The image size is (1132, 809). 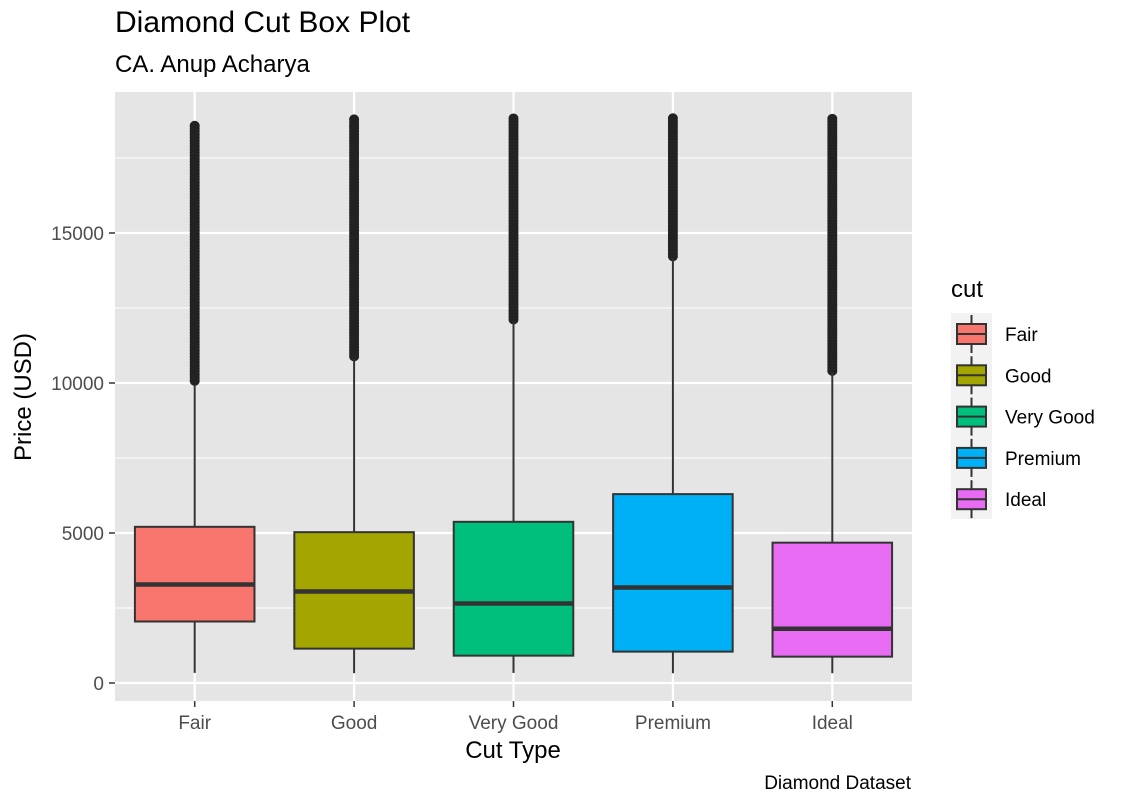 What do you see at coordinates (263, 22) in the screenshot?
I see `chart-title: Diamond Cut Box Plot` at bounding box center [263, 22].